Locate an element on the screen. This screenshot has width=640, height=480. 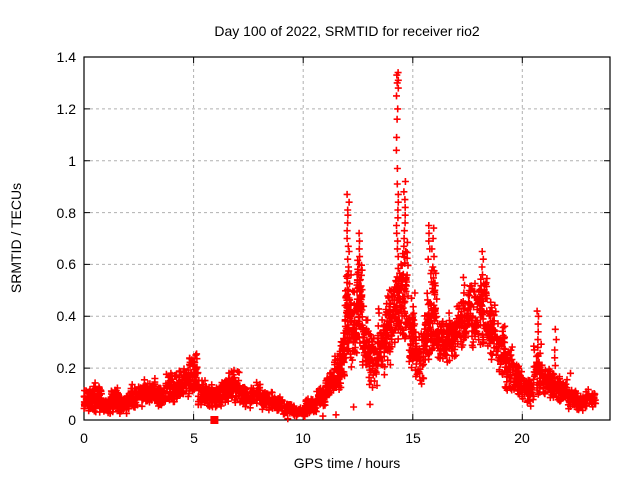
square-marker is located at coordinates (214, 420).